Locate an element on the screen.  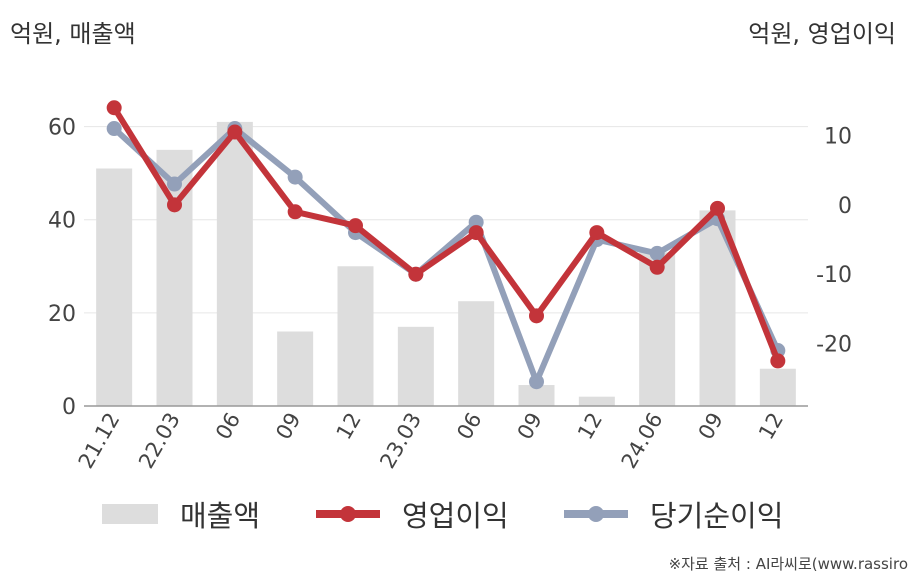
legend-item-net: 당기순이익 is located at coordinates (673, 514).